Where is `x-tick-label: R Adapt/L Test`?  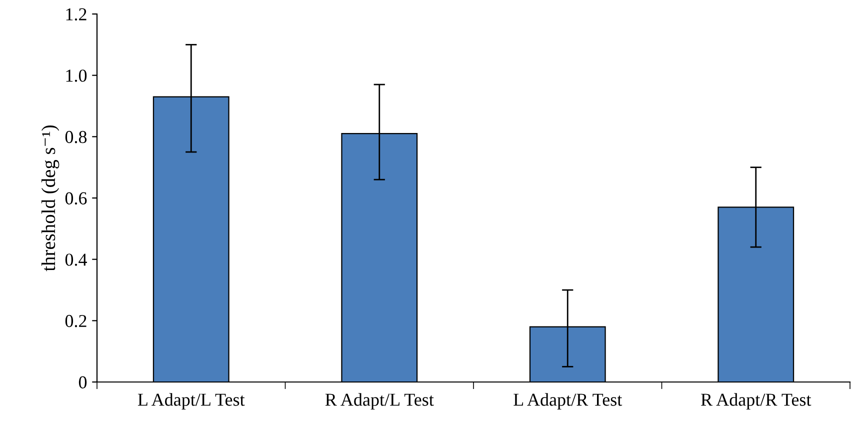 x-tick-label: R Adapt/L Test is located at coordinates (379, 401).